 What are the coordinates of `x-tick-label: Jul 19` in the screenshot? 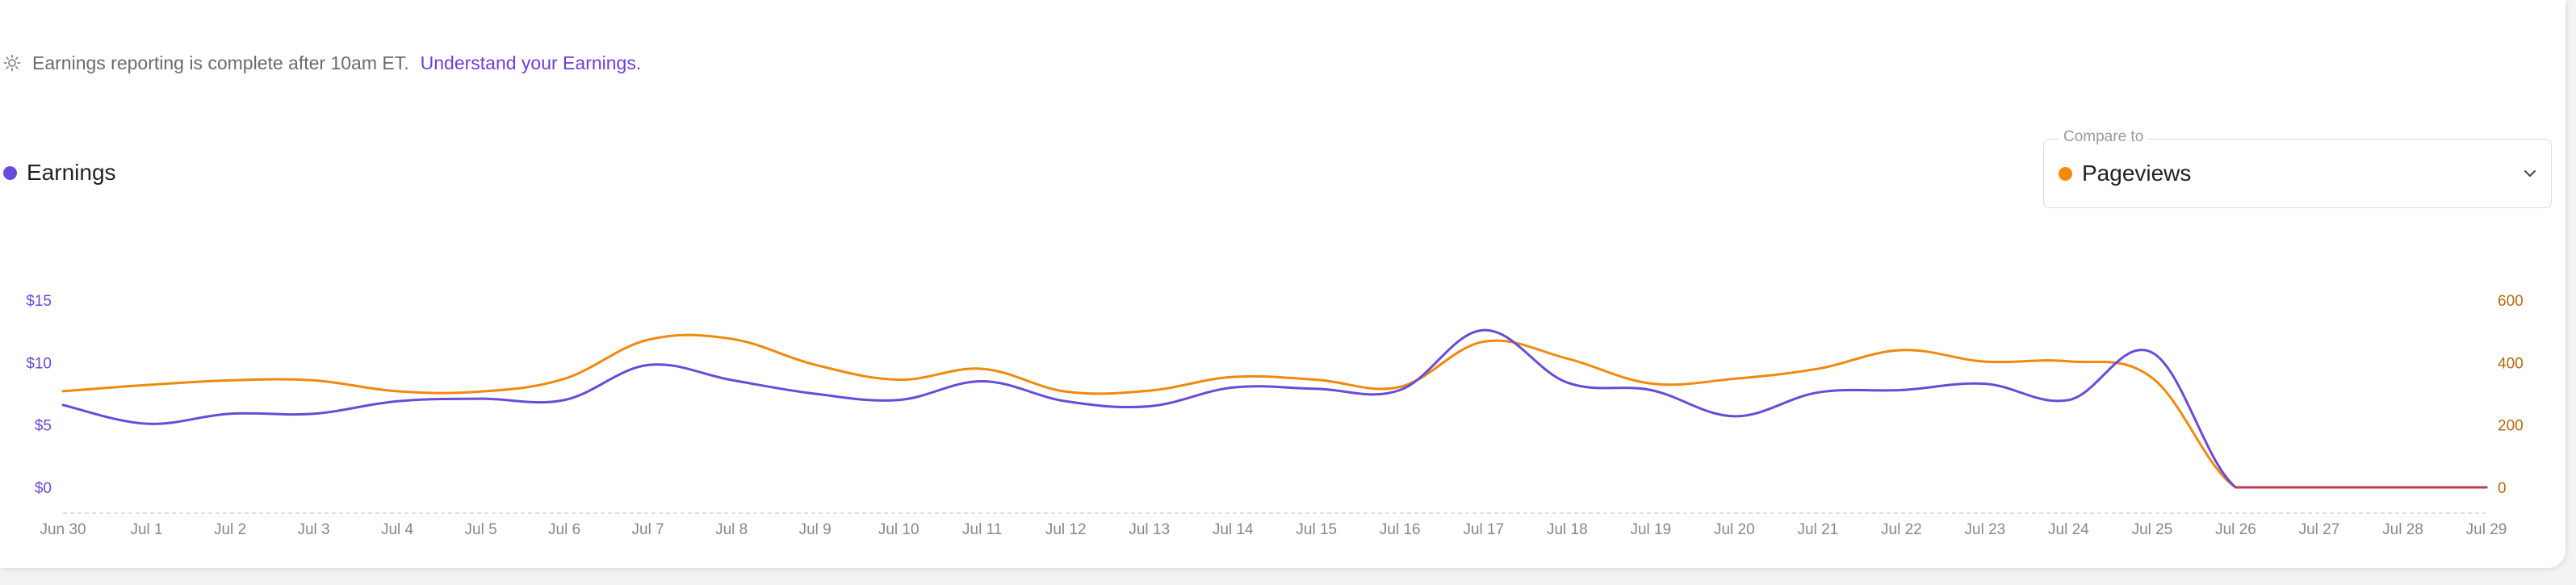 It's located at (1650, 529).